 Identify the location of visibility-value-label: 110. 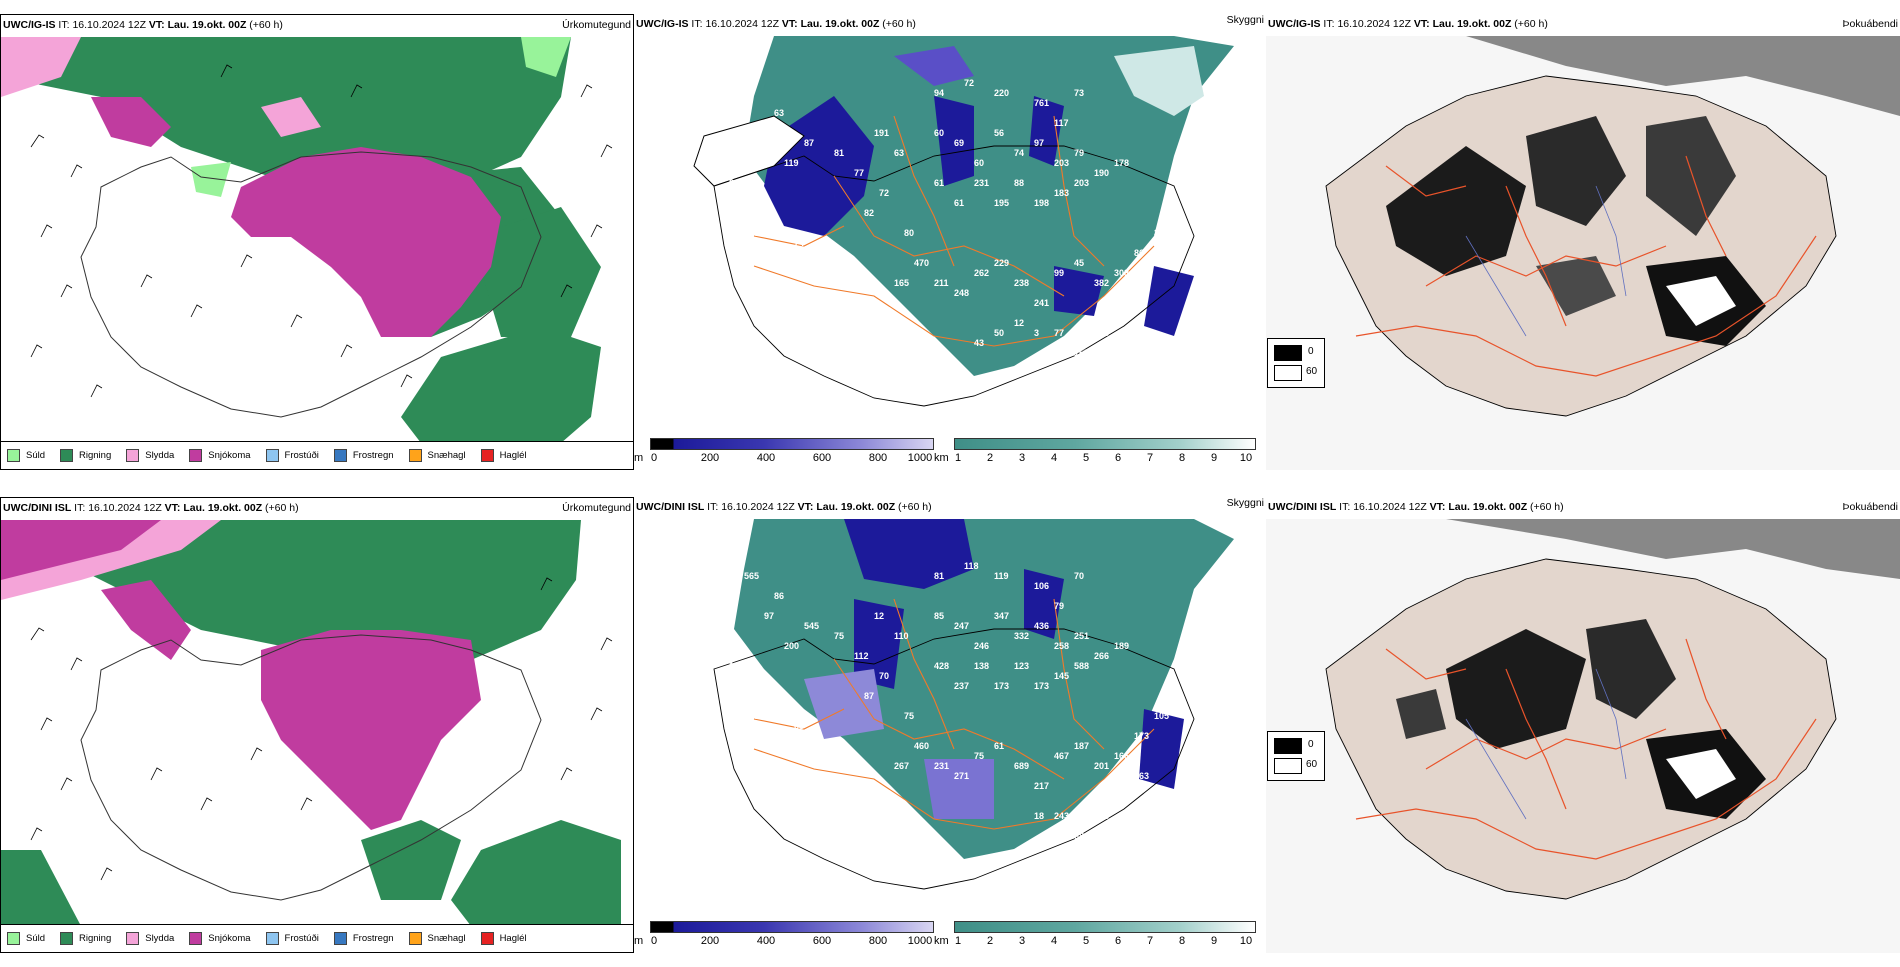
(901, 636).